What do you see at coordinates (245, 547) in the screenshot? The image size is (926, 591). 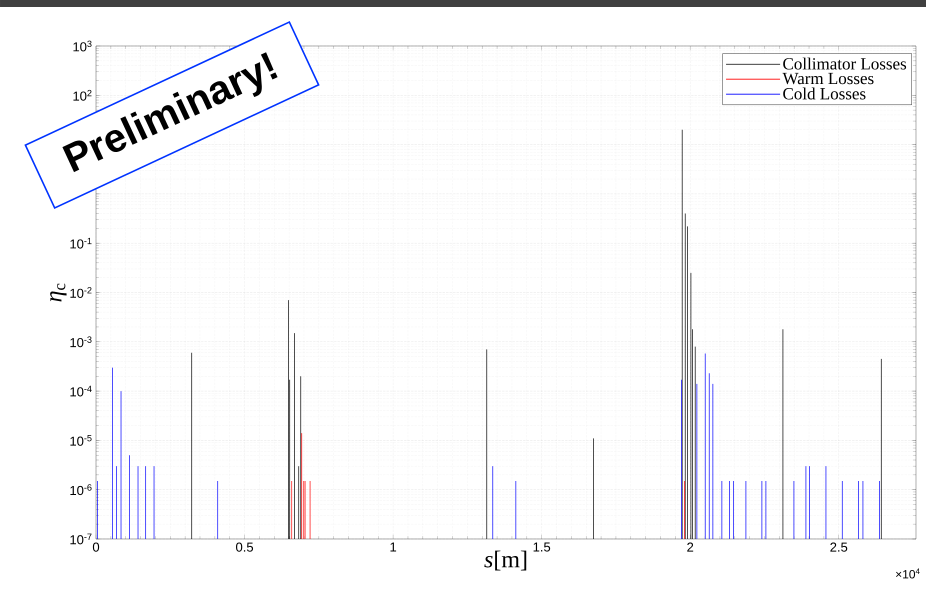 I see `x-tick-label: 0.5` at bounding box center [245, 547].